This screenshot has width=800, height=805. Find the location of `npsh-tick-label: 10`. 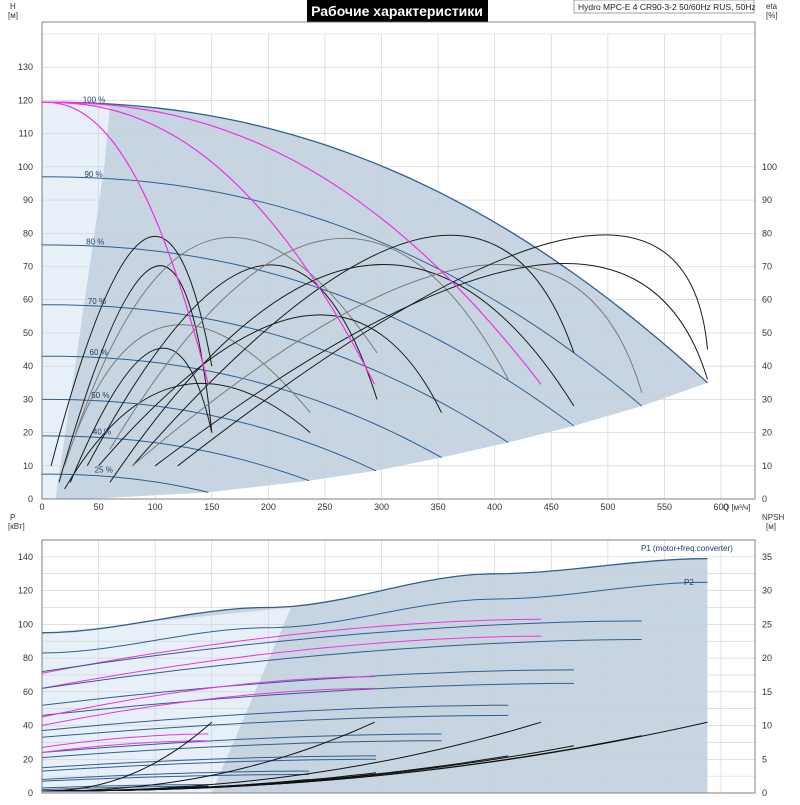

npsh-tick-label: 10 is located at coordinates (767, 726).